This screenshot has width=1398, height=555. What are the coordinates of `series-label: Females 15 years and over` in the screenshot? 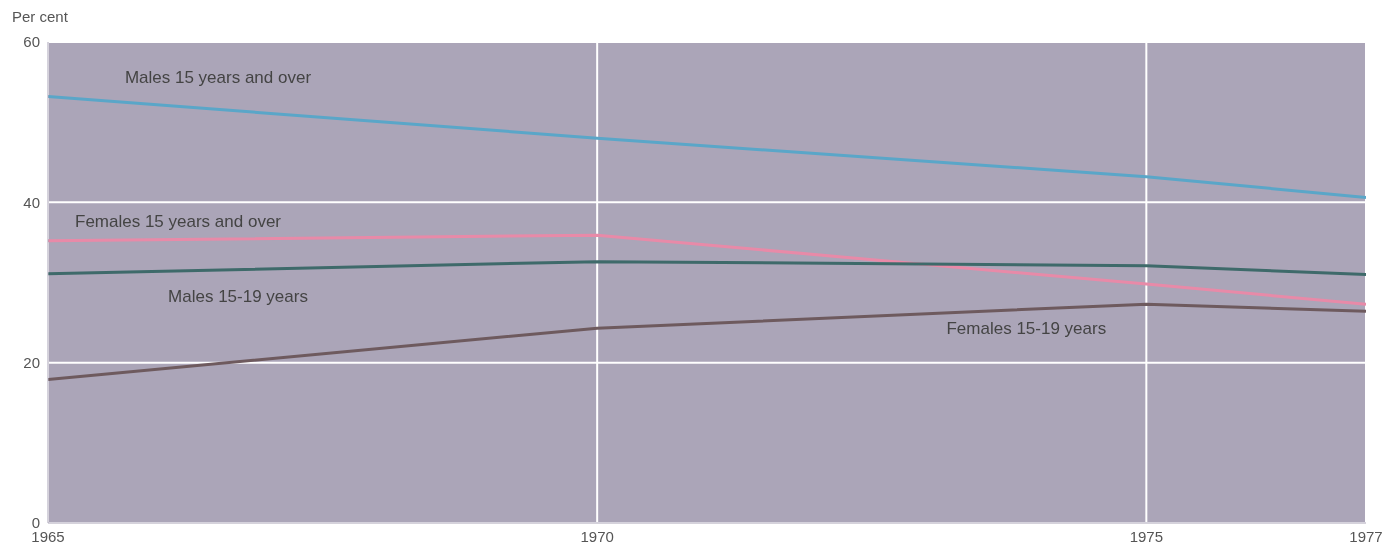 It's located at (178, 221).